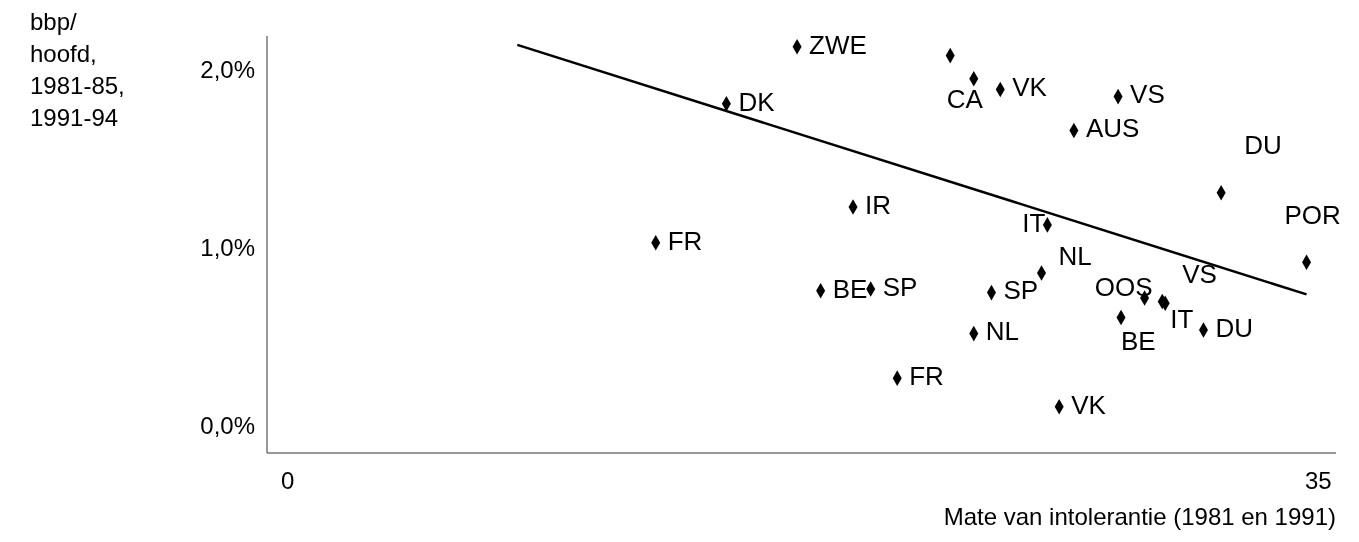  What do you see at coordinates (965, 98) in the screenshot?
I see `annotation: CA` at bounding box center [965, 98].